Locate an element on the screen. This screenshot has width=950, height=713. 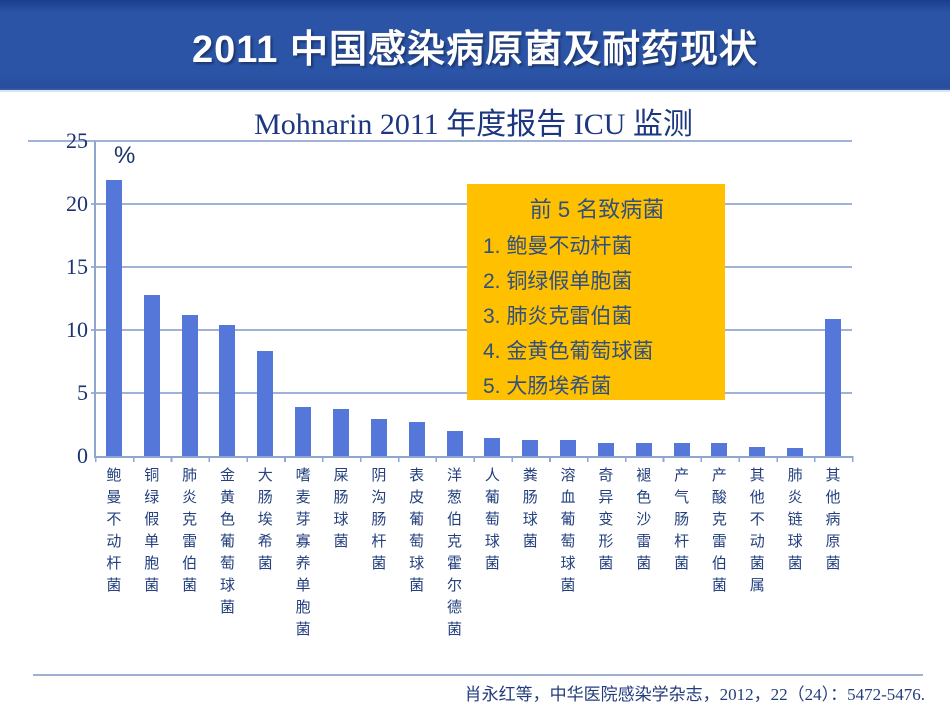
y-tick-label-25: 25 is located at coordinates (77, 140).